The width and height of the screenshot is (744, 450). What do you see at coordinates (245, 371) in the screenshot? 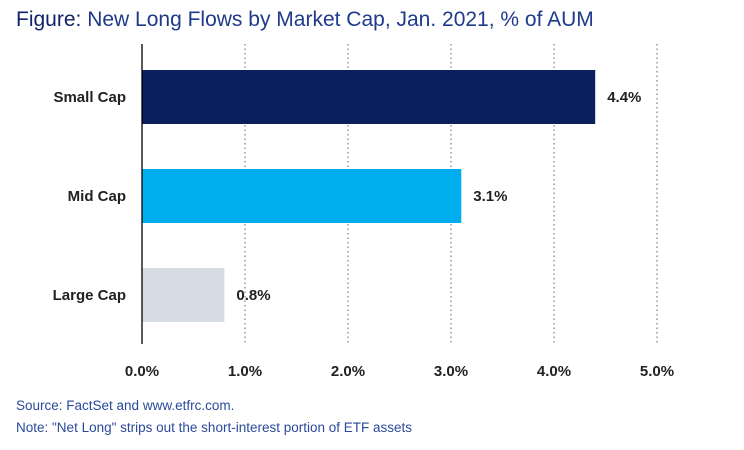
I see `x-tick-label: 1.0%` at bounding box center [245, 371].